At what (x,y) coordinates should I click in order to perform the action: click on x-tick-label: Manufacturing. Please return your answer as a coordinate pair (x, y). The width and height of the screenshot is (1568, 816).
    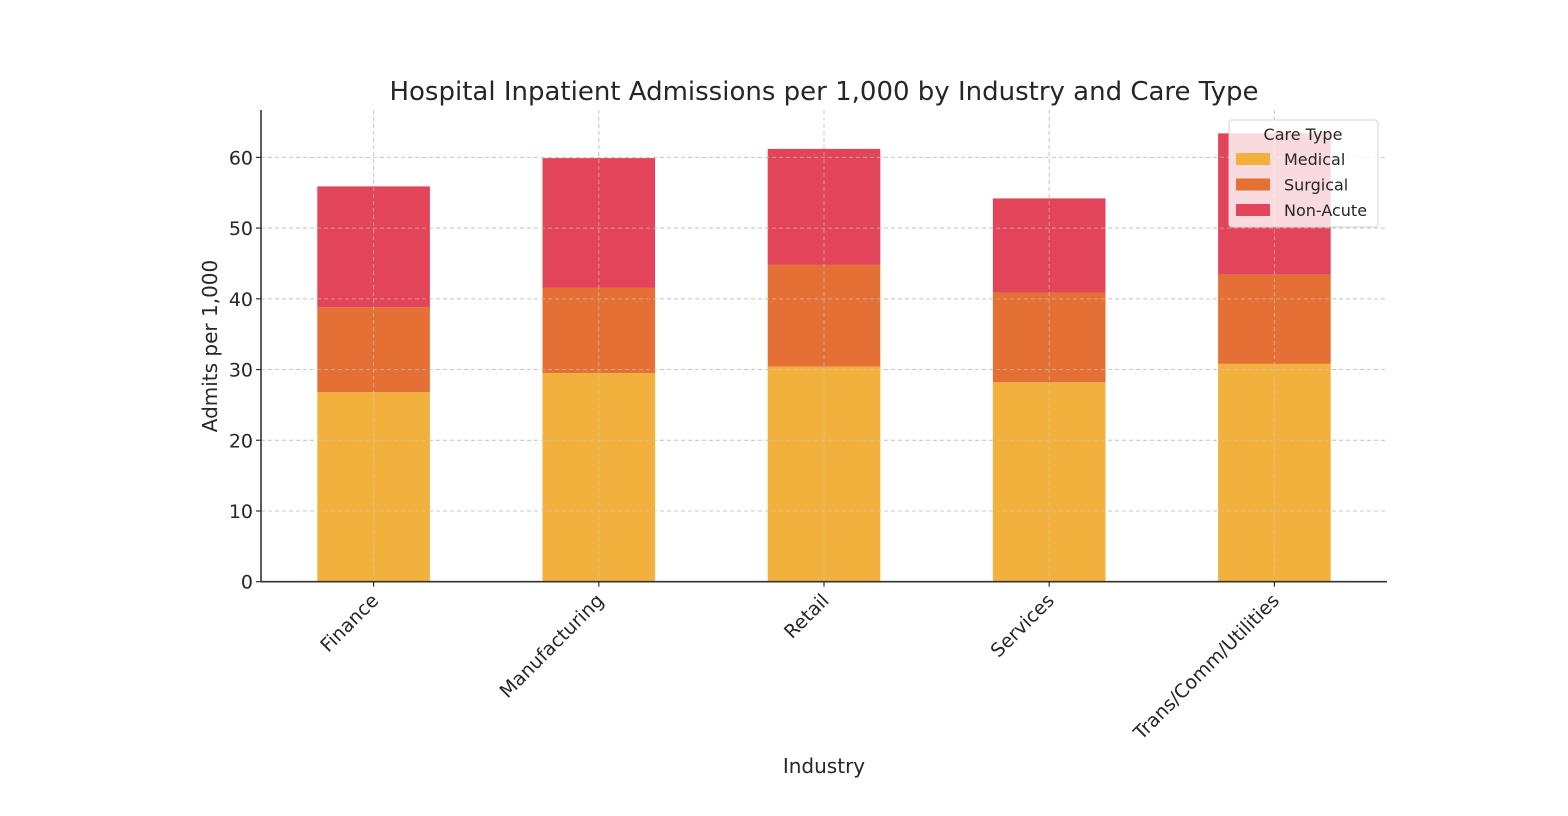
    Looking at the image, I should click on (551, 646).